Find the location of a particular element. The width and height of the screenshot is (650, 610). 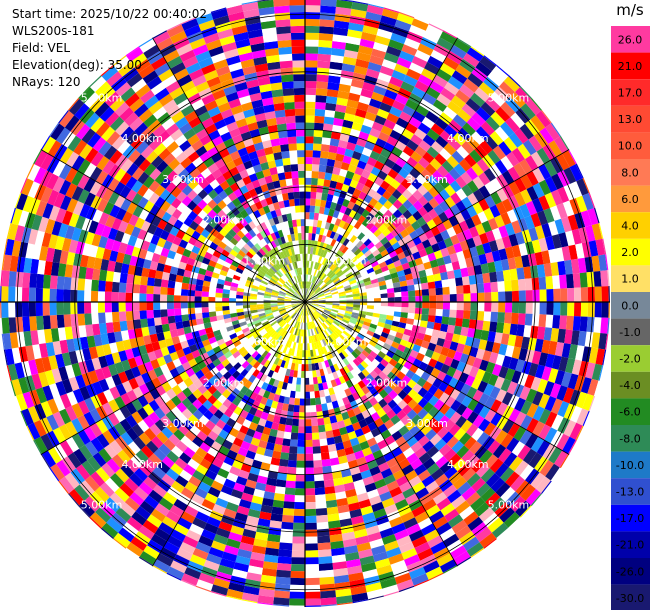

range-ring-label: 3.00km is located at coordinates (427, 179).